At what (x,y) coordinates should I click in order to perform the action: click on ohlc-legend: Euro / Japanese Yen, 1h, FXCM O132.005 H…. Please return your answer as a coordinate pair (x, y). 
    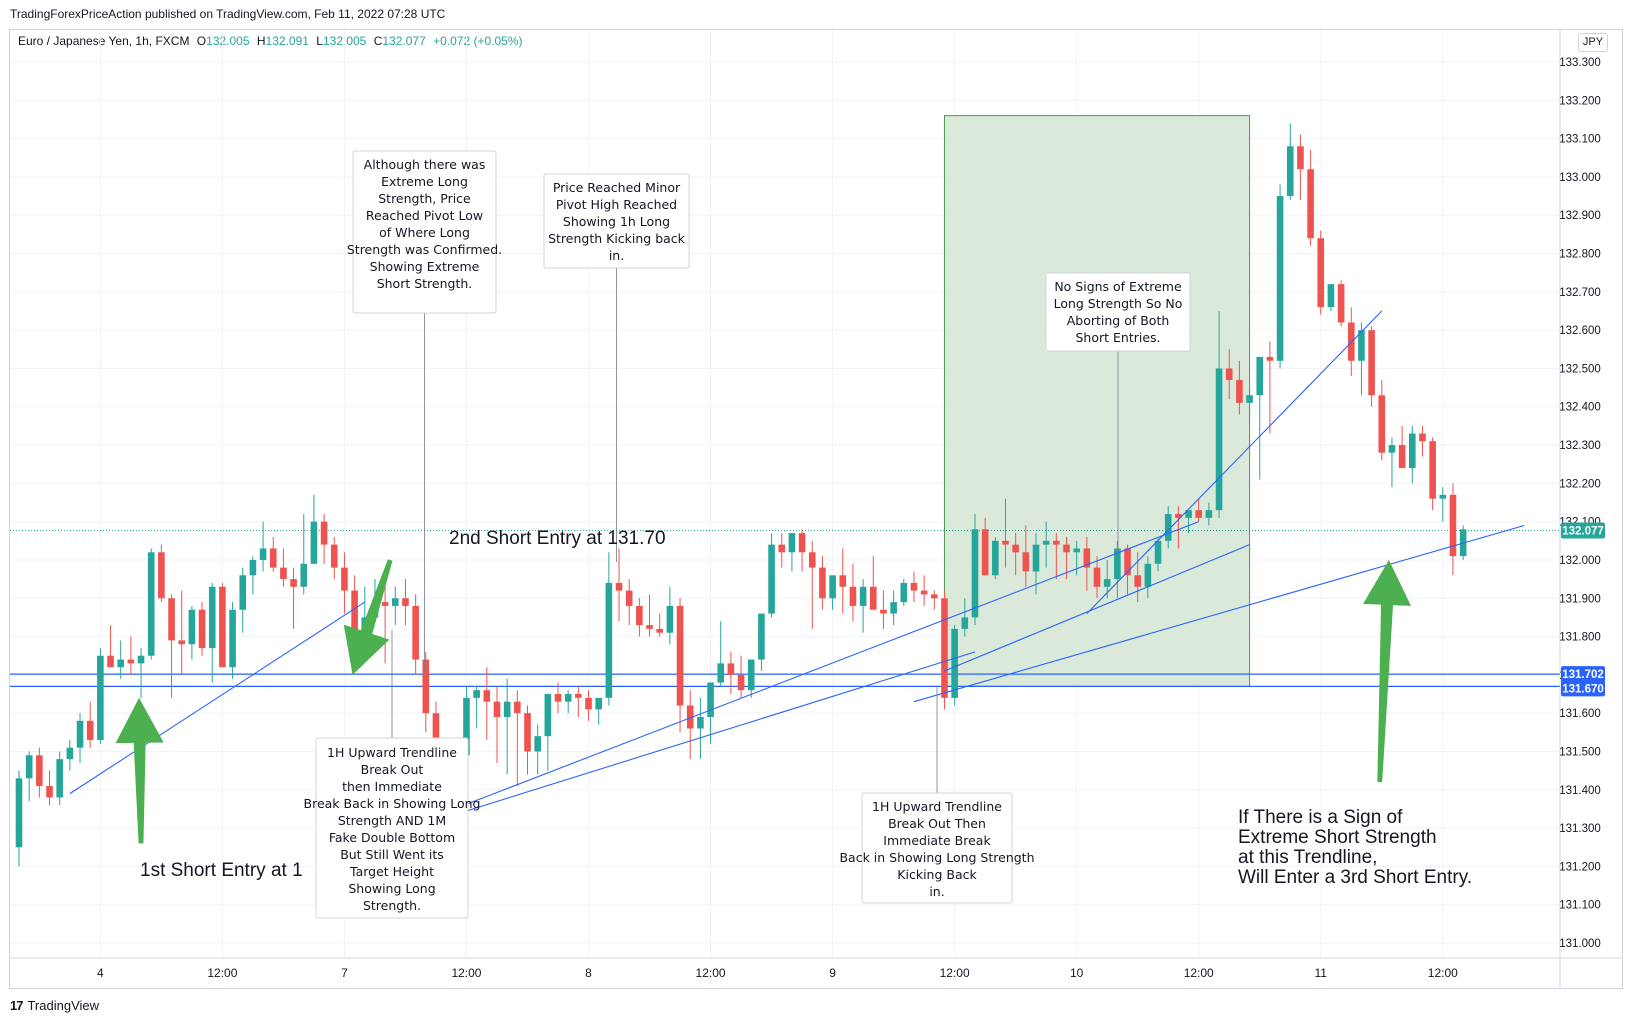
    Looking at the image, I should click on (270, 41).